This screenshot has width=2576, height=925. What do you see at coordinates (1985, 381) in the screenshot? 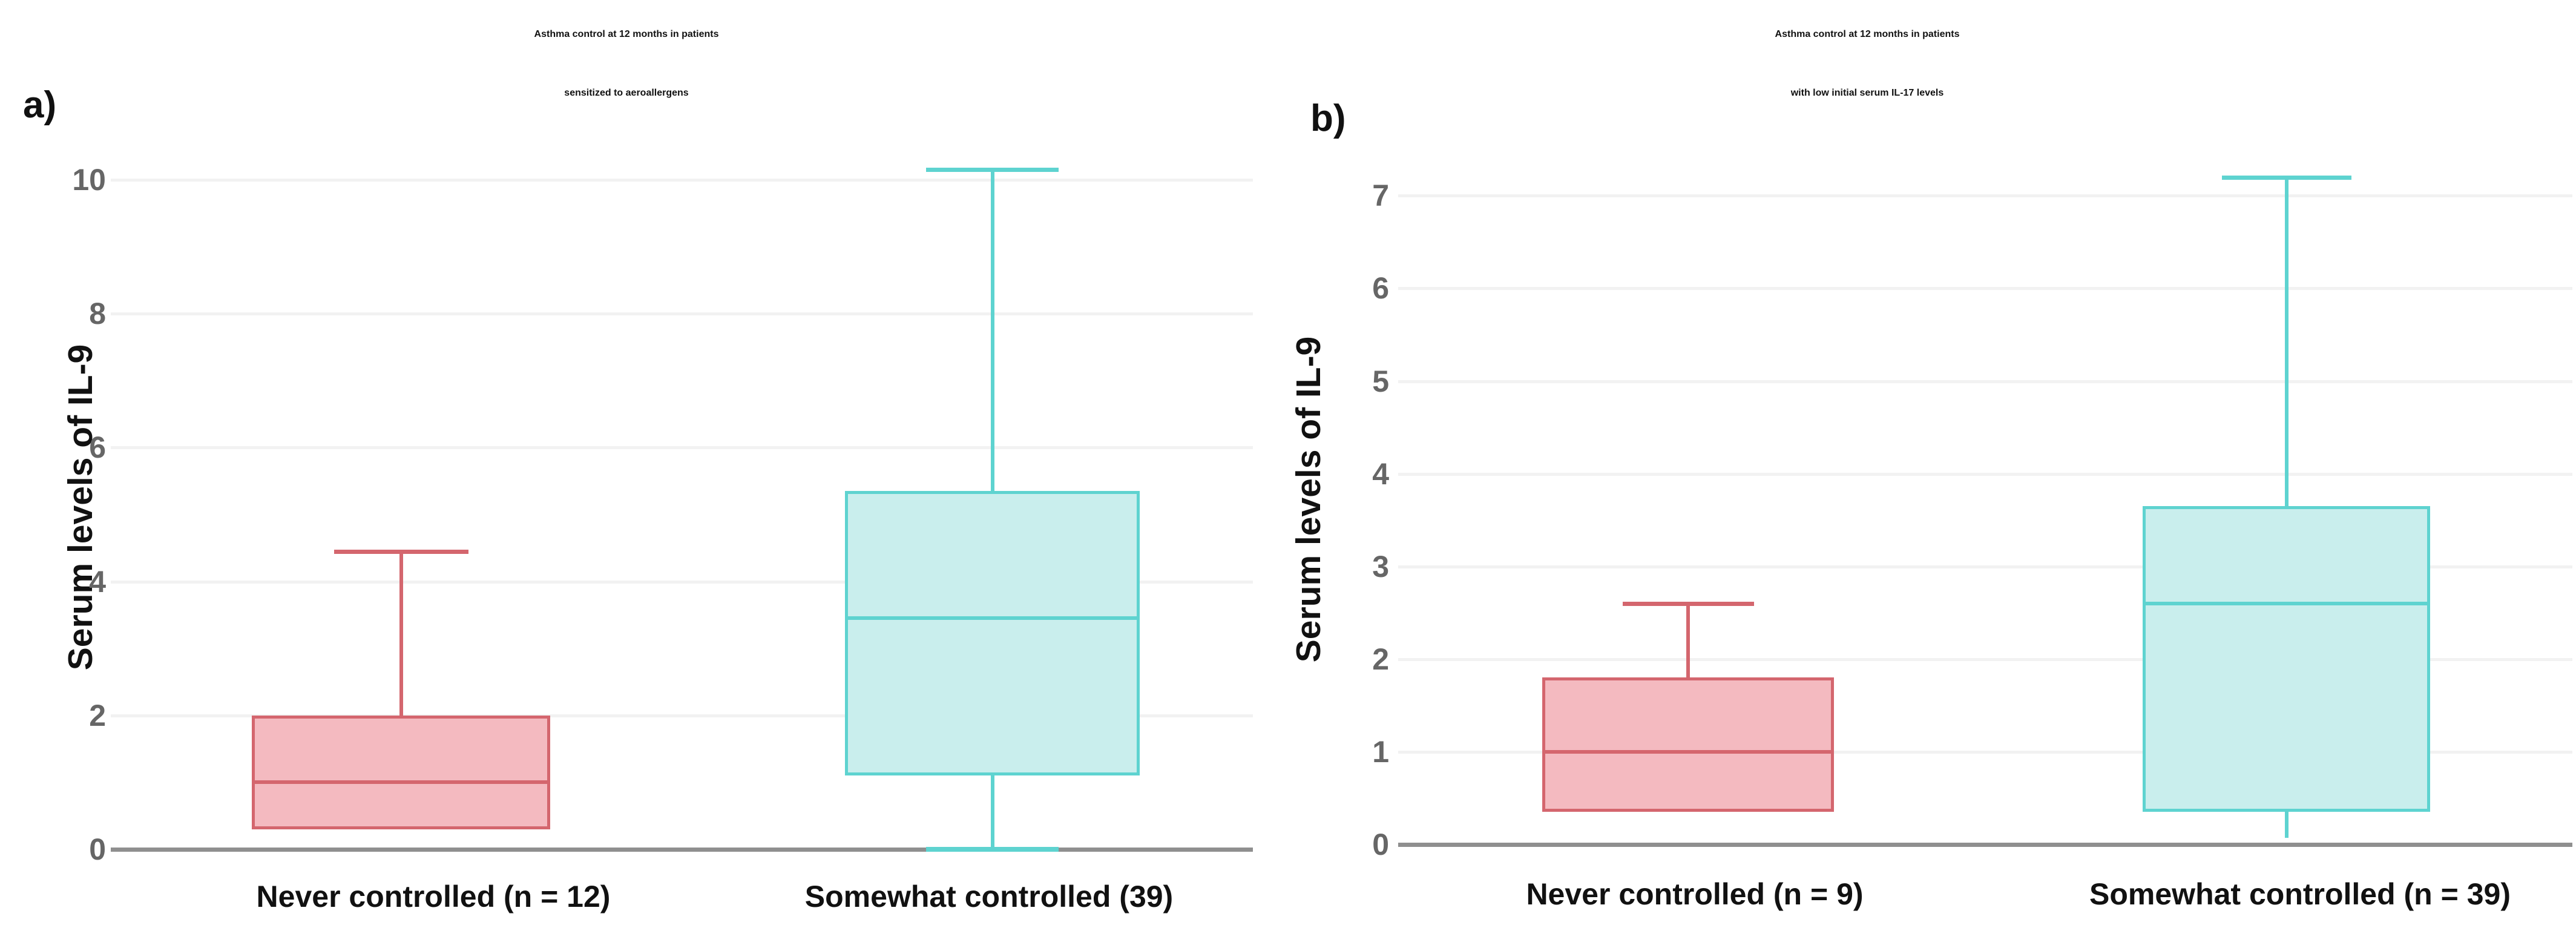
I see `gridline-y5` at bounding box center [1985, 381].